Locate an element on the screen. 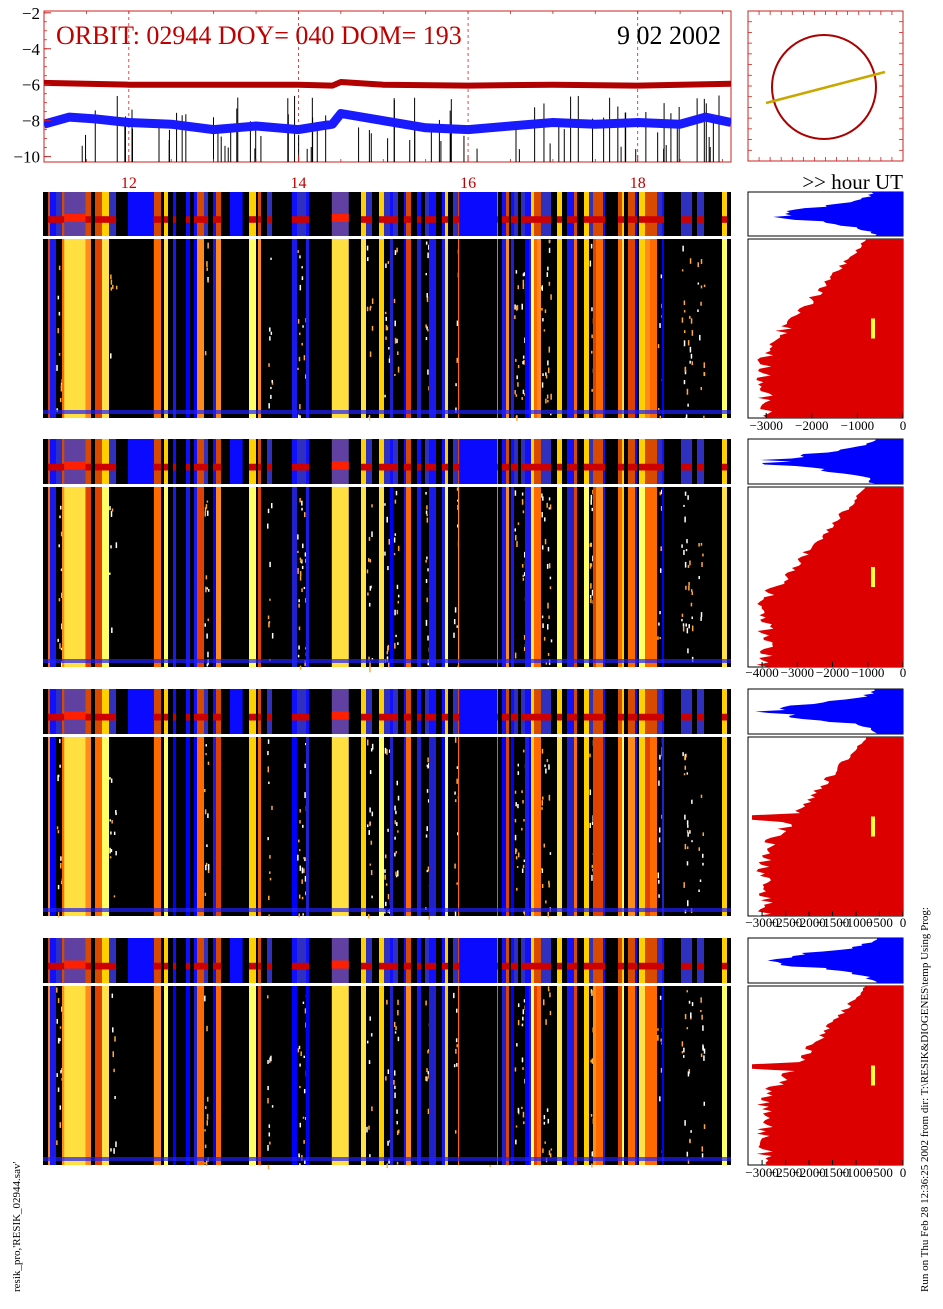  strip-profile-area is located at coordinates (835, 960).